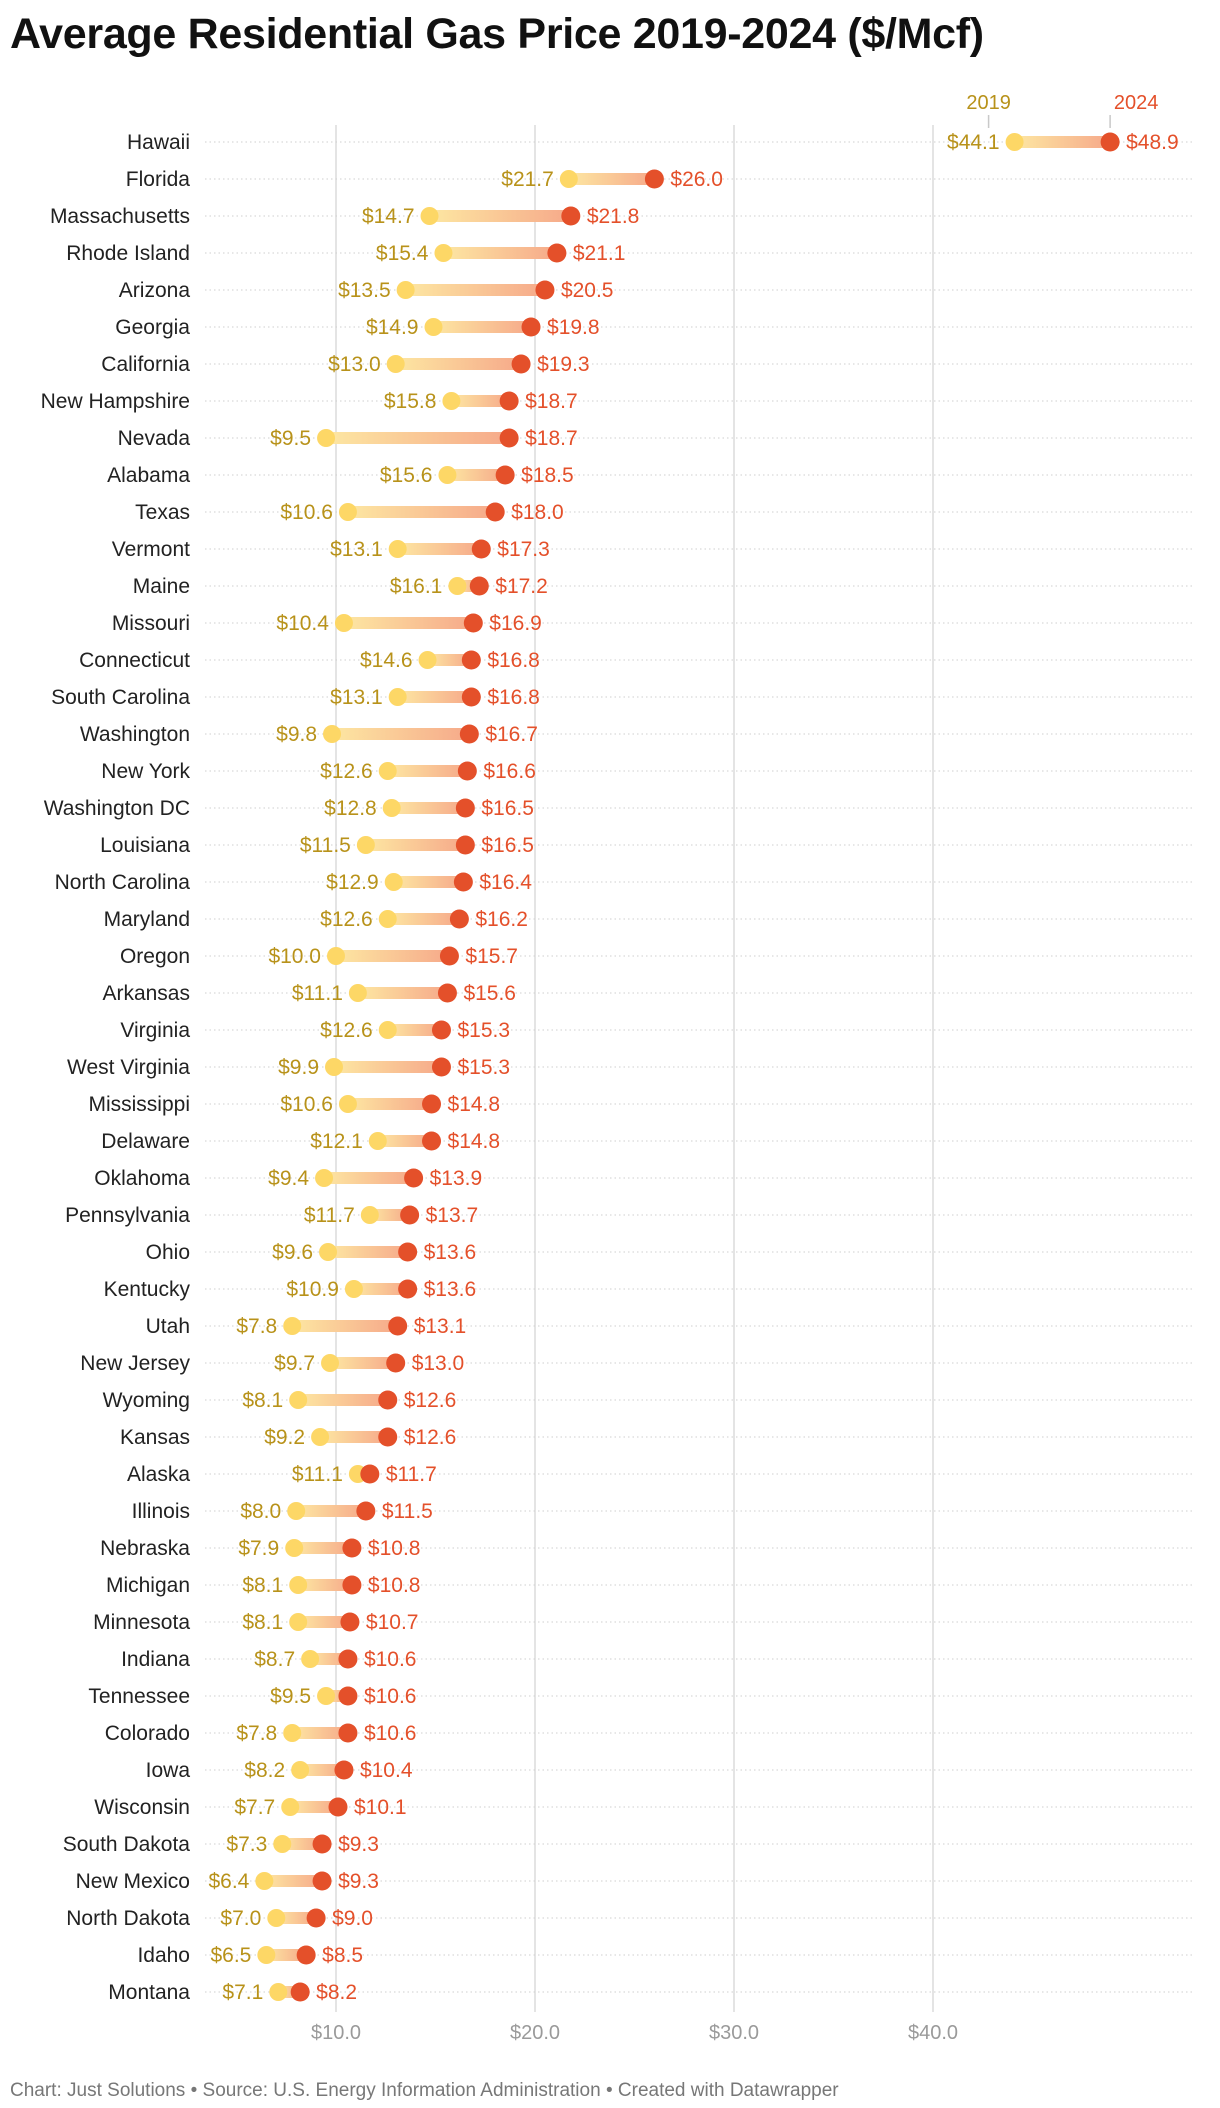  What do you see at coordinates (501, 919) in the screenshot?
I see `value-label-2024: $16.2` at bounding box center [501, 919].